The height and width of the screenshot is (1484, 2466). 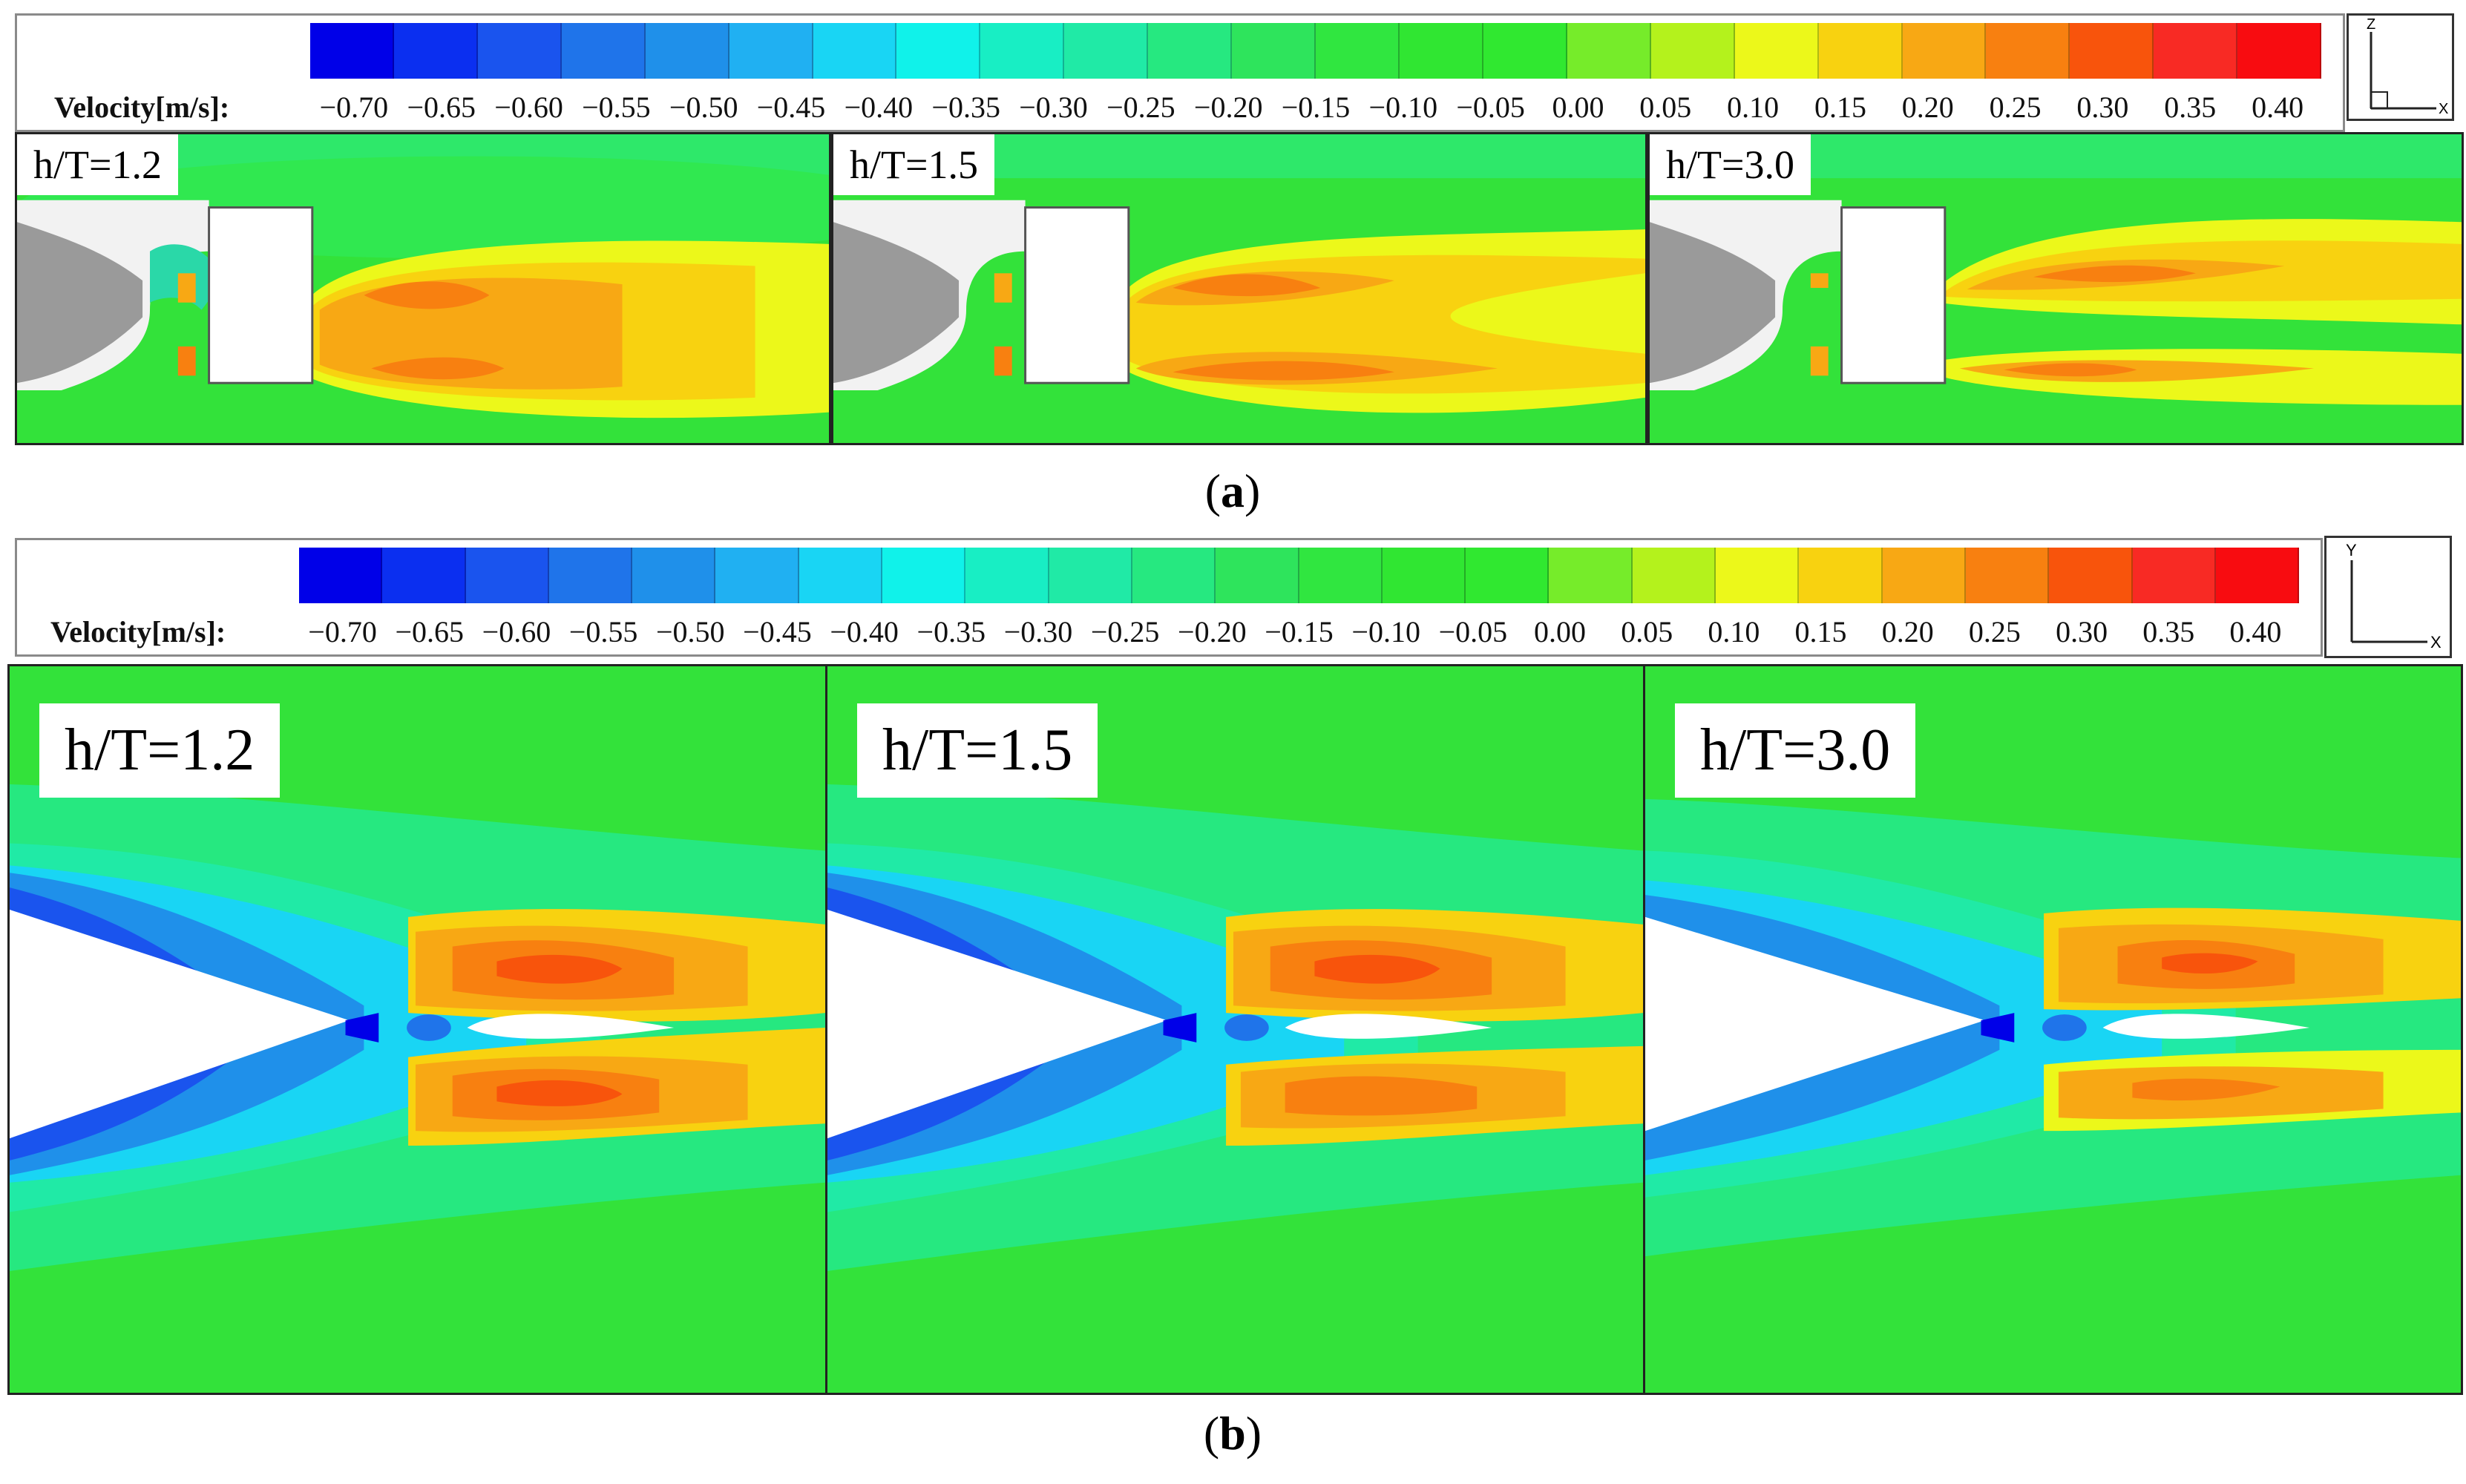 I want to click on case-label-b-3: h/T=3.0, so click(x=1795, y=750).